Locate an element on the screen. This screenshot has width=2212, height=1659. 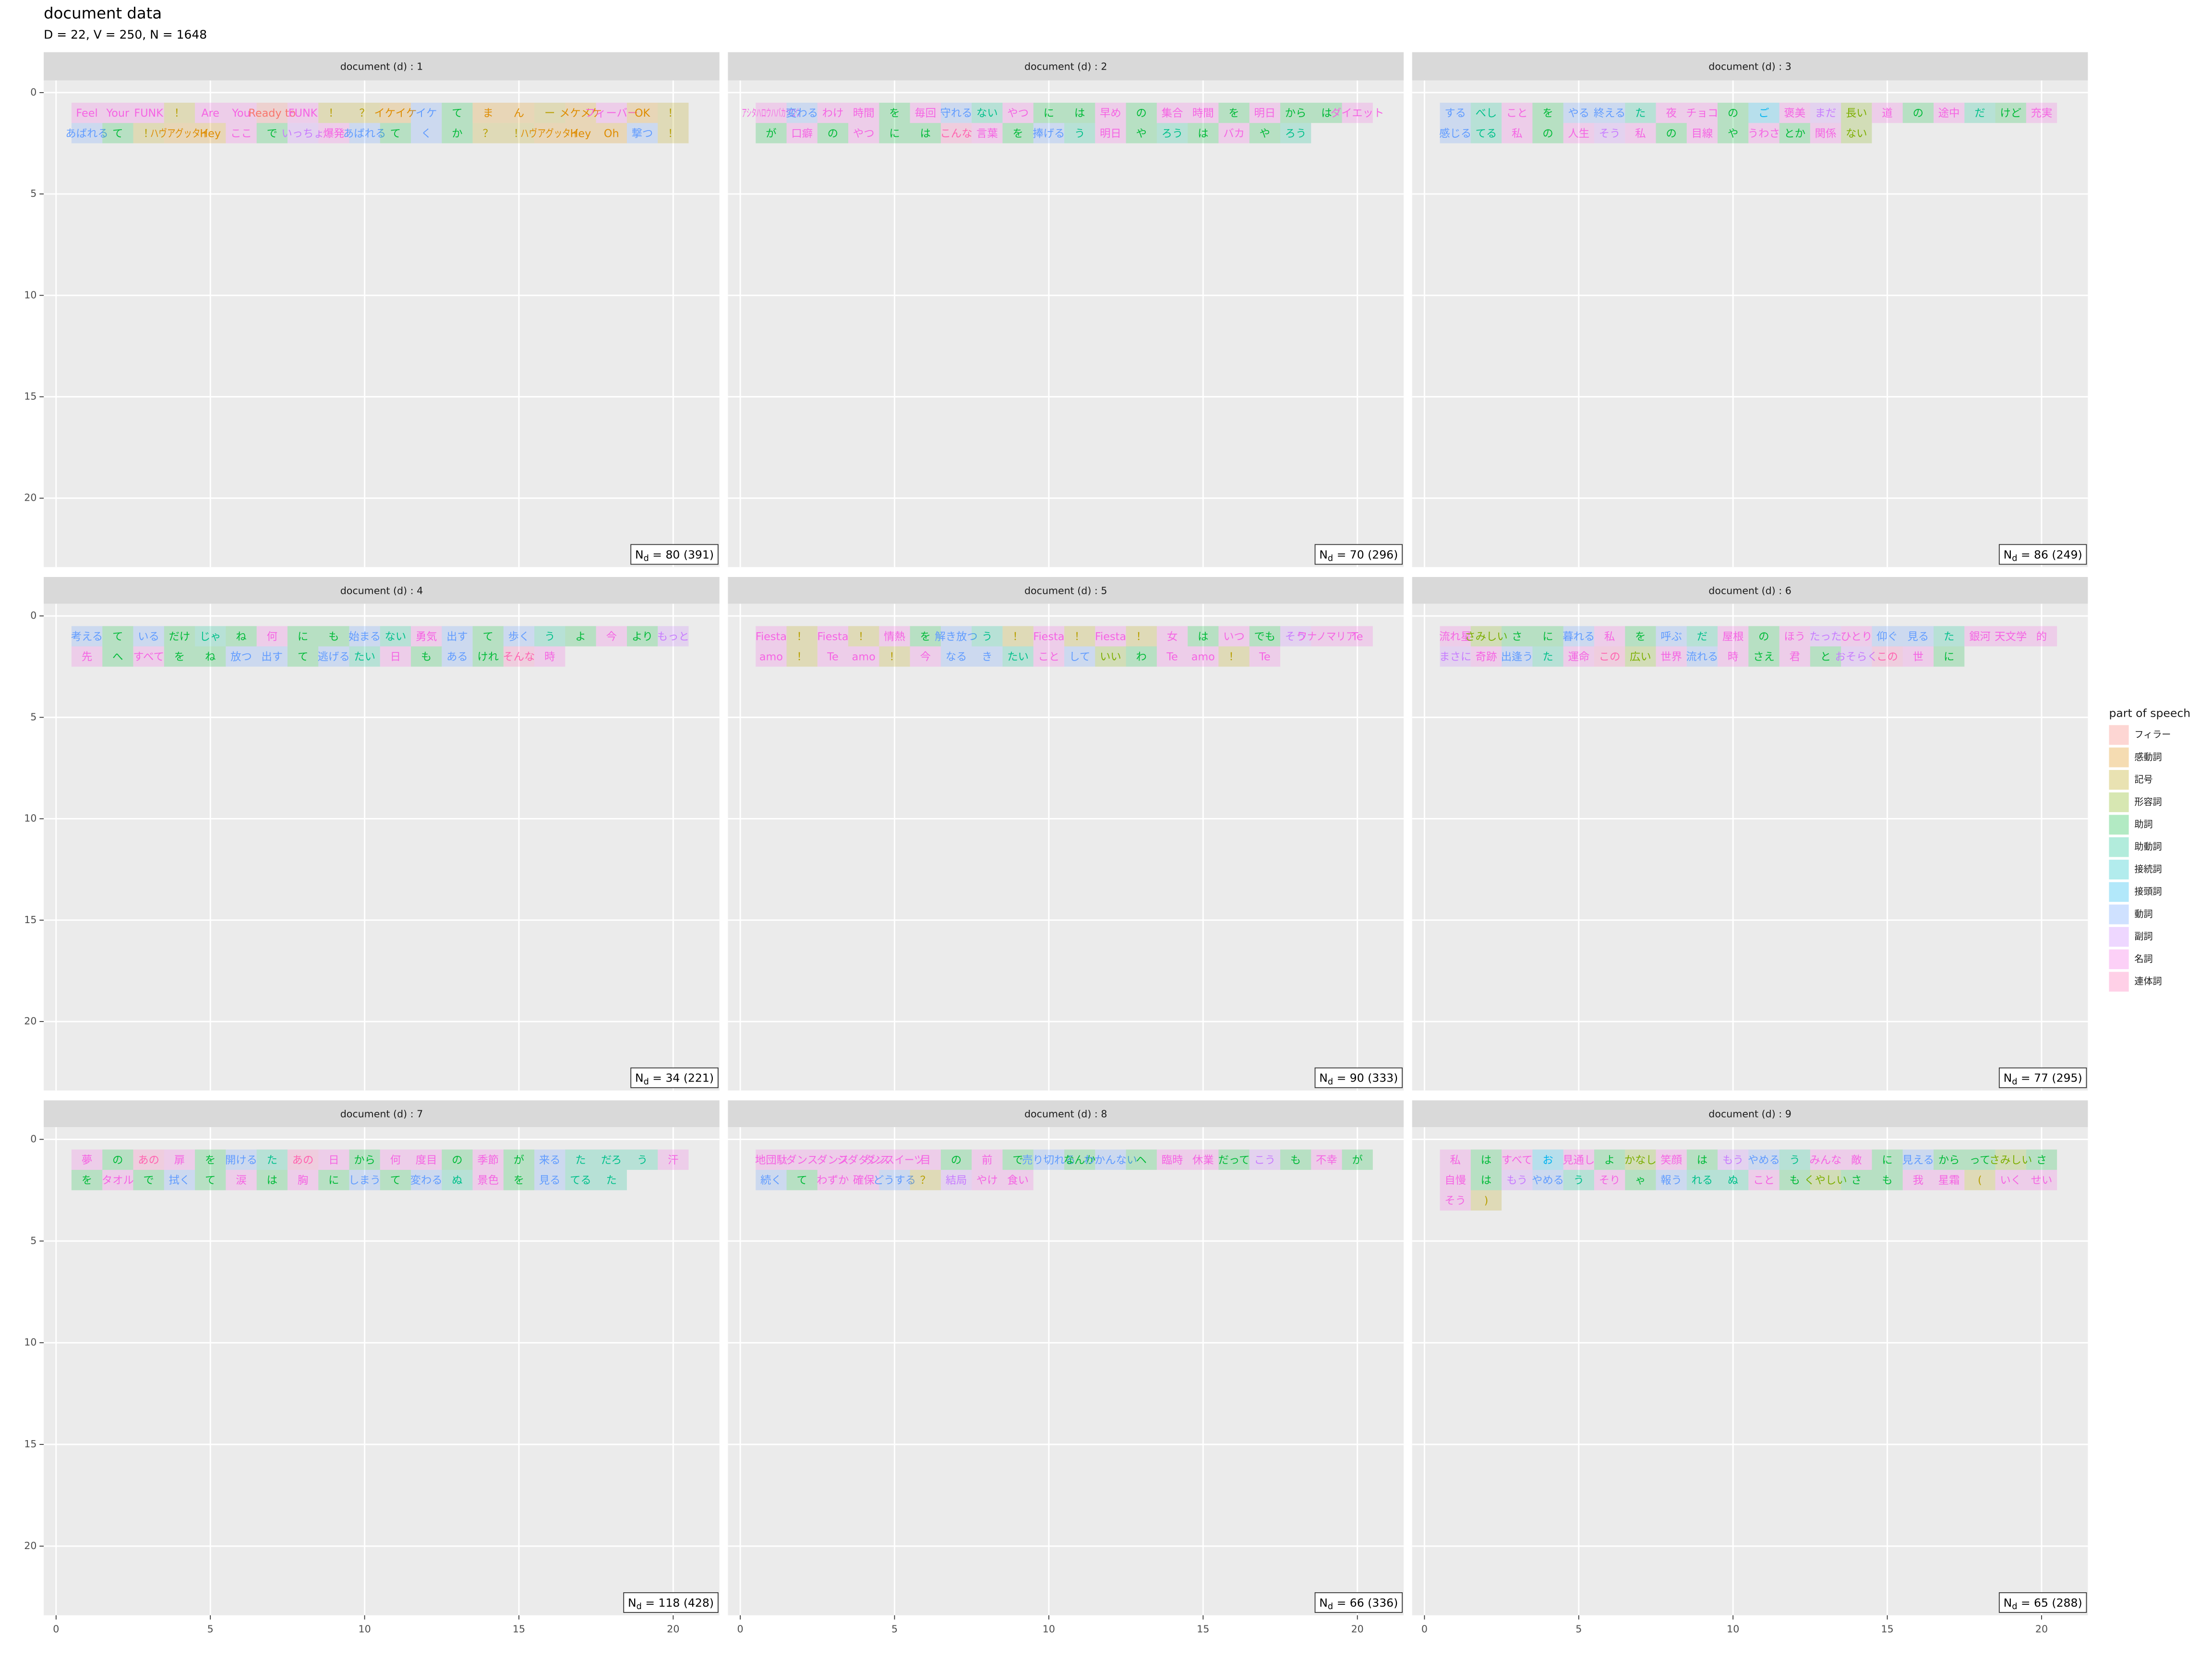
panel is located at coordinates (1066, 323).